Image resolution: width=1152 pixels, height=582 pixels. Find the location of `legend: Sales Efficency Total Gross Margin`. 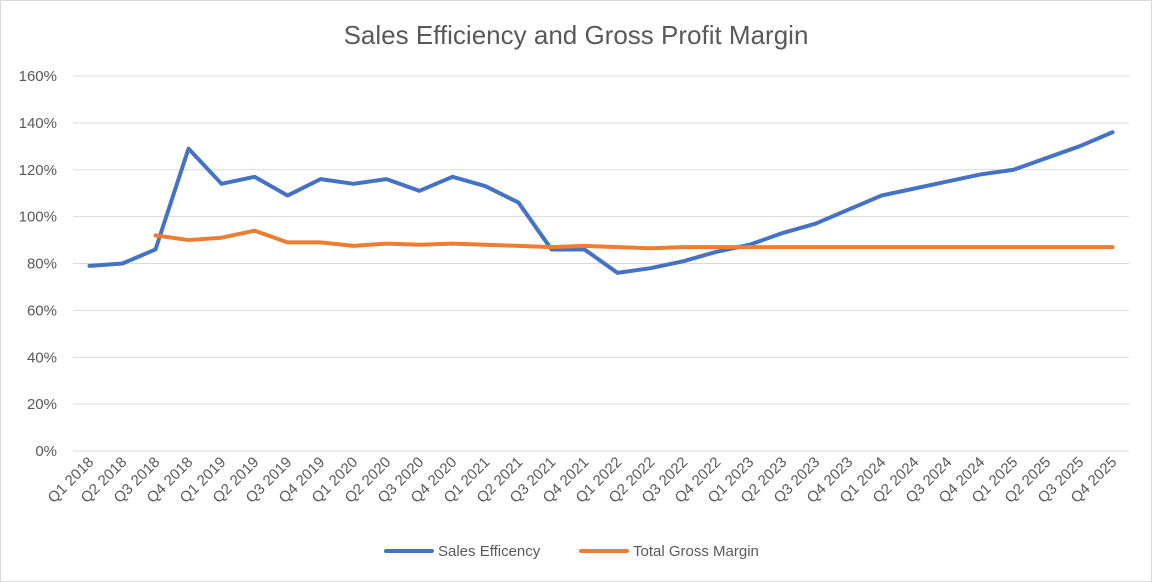

legend: Sales Efficency Total Gross Margin is located at coordinates (571, 551).